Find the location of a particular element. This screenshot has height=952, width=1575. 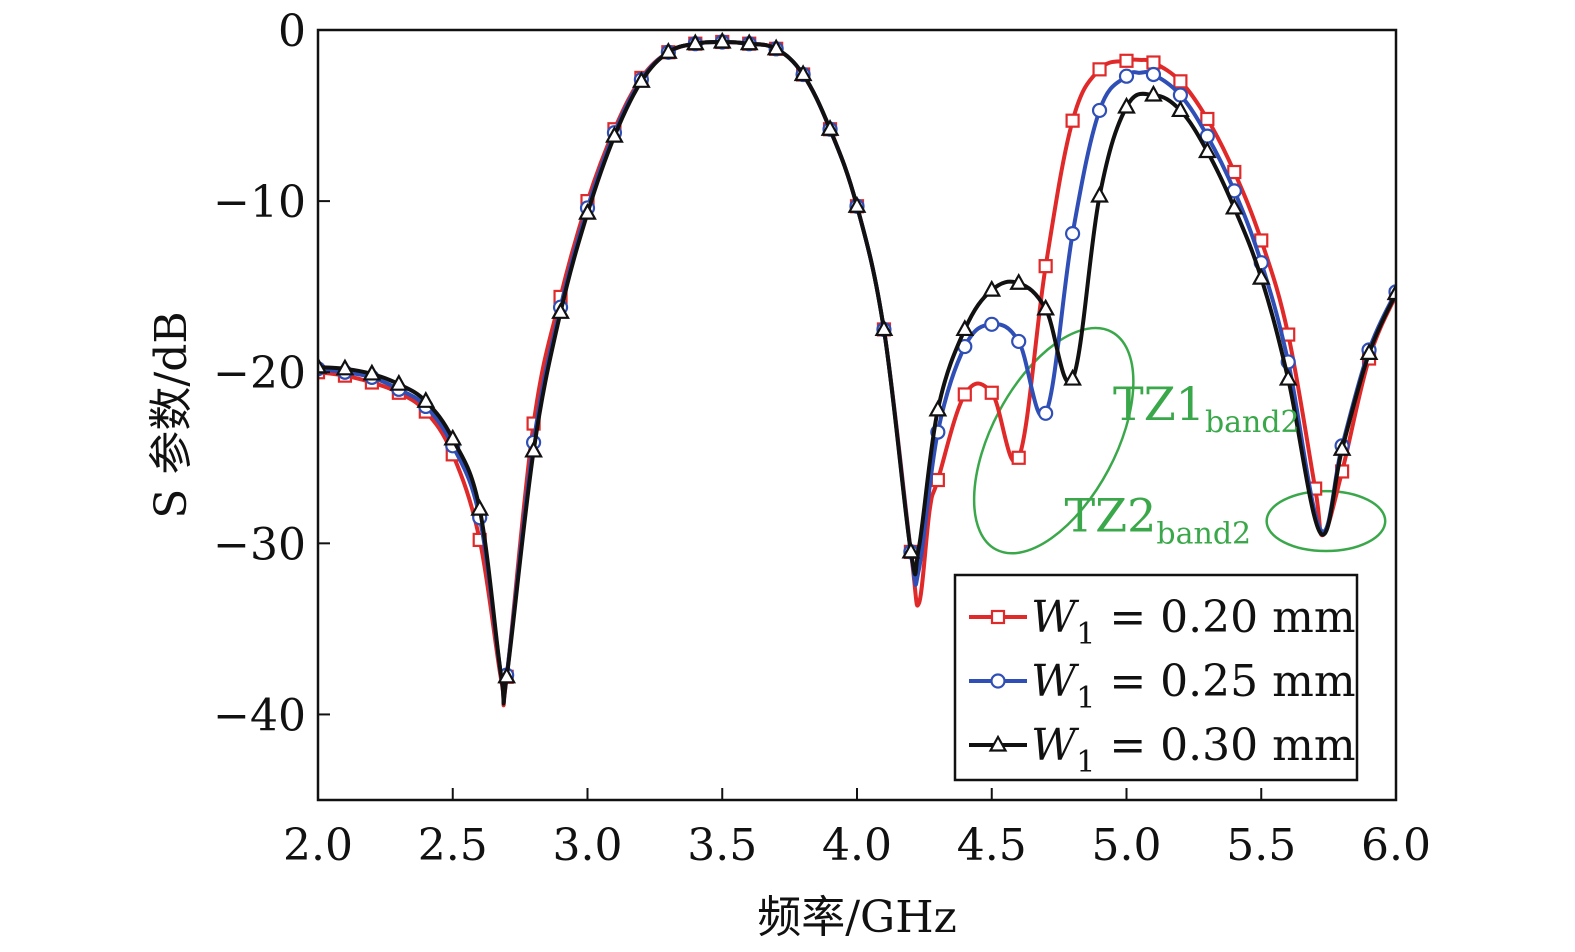

legend-entry: W1 = 0.25 mm is located at coordinates (1162, 686).